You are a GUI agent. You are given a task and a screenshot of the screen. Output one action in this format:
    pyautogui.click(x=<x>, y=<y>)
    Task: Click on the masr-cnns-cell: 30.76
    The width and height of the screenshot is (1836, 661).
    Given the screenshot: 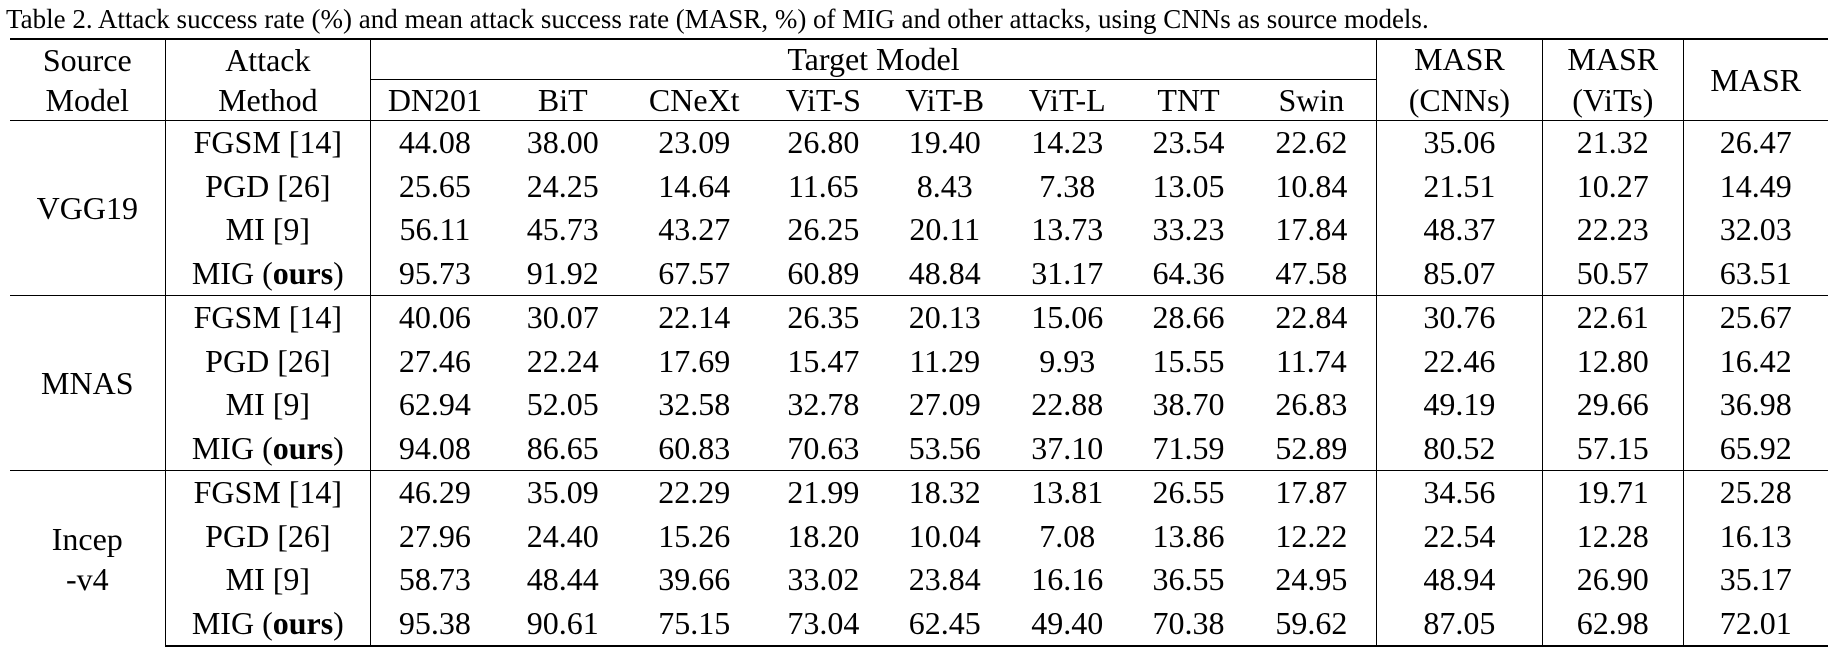 What is the action you would take?
    pyautogui.click(x=1460, y=317)
    